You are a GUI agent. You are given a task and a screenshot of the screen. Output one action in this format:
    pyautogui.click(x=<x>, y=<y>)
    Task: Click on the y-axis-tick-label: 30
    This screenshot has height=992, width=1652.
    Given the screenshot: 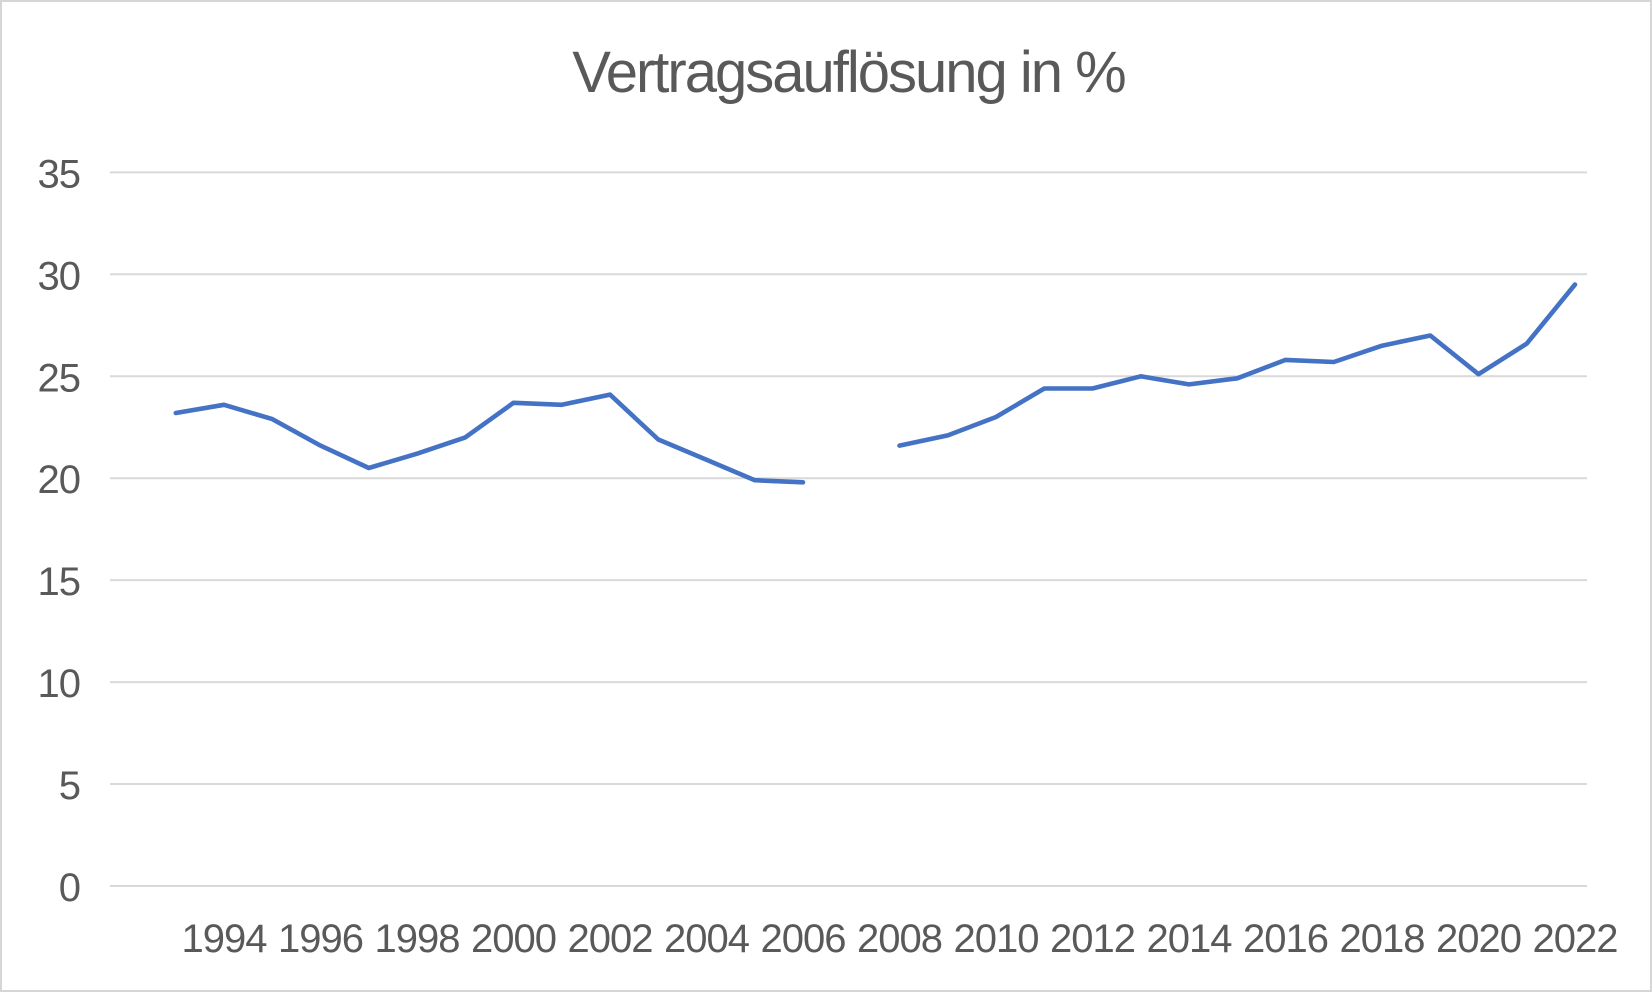 What is the action you would take?
    pyautogui.click(x=59, y=276)
    